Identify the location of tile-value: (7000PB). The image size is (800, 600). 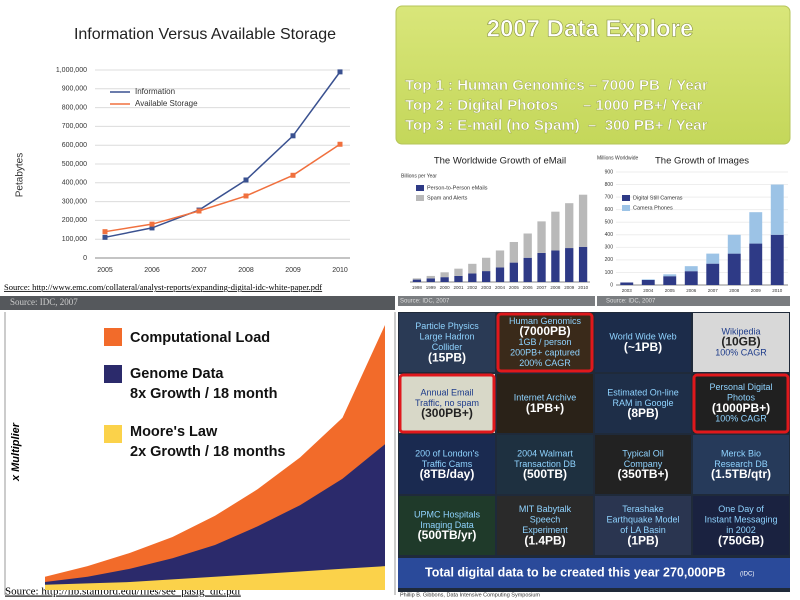
(544, 331).